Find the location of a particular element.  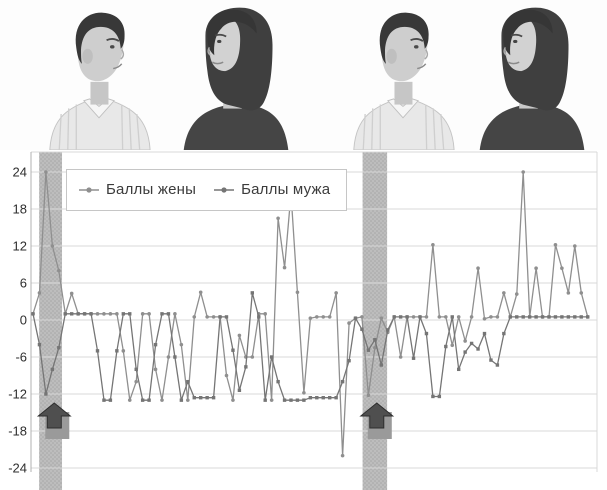

legend-item-wife: Баллы жены is located at coordinates (137, 189).